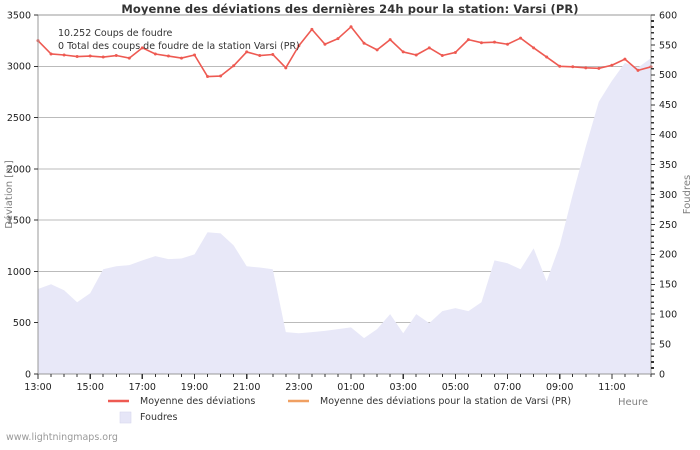  Describe the element at coordinates (9, 194) in the screenshot. I see `y-axis-title: Déviation [m]` at that location.